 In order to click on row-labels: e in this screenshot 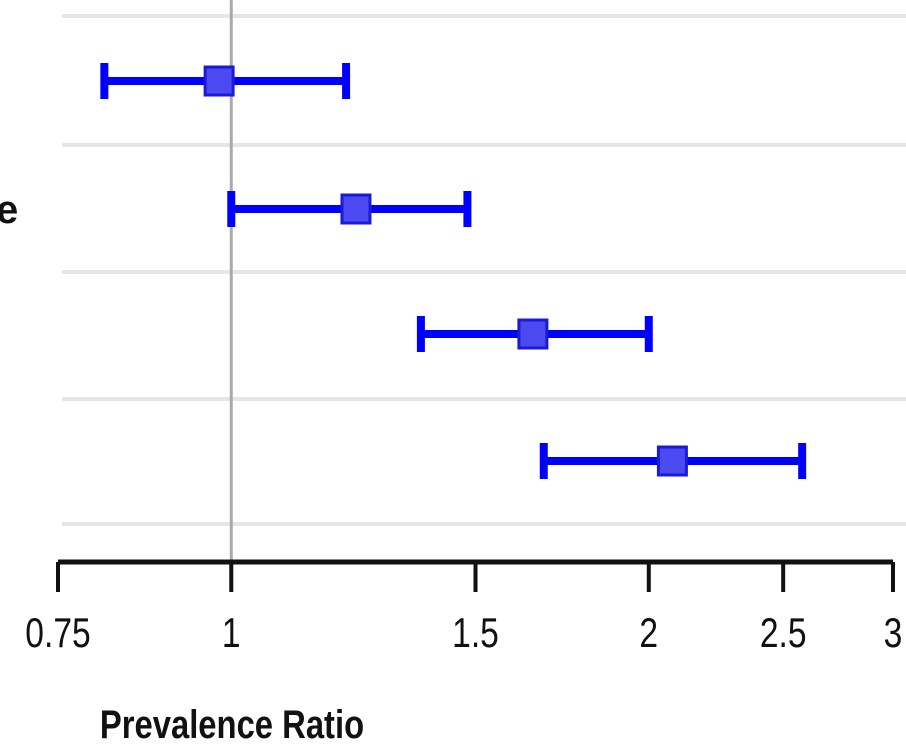, I will do `click(9, 210)`.